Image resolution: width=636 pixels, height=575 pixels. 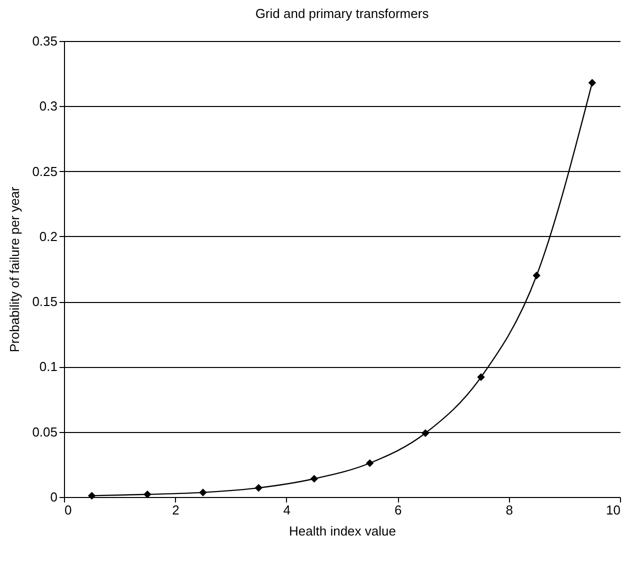 What do you see at coordinates (342, 531) in the screenshot?
I see `x-axis-title: Health index value` at bounding box center [342, 531].